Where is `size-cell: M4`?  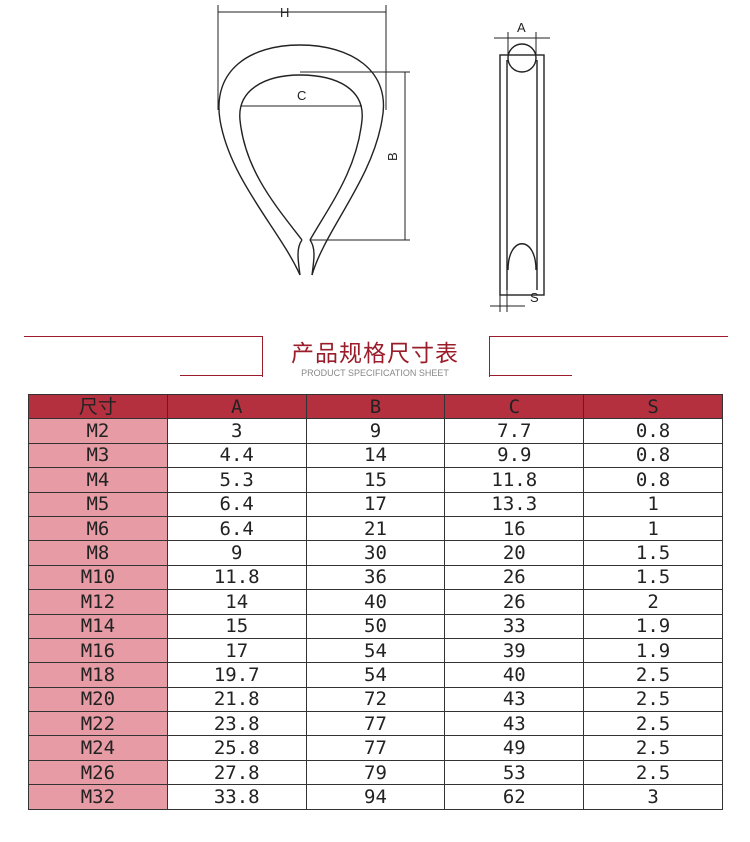 size-cell: M4 is located at coordinates (98, 480).